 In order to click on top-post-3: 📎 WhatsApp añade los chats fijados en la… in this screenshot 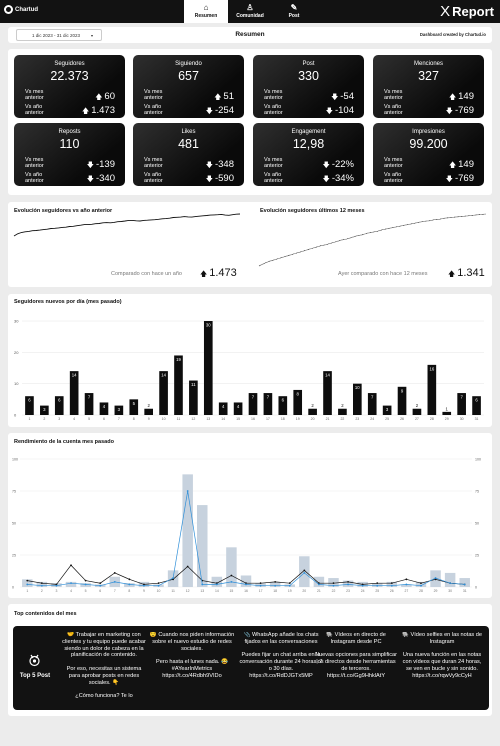, I will do `click(281, 655)`.